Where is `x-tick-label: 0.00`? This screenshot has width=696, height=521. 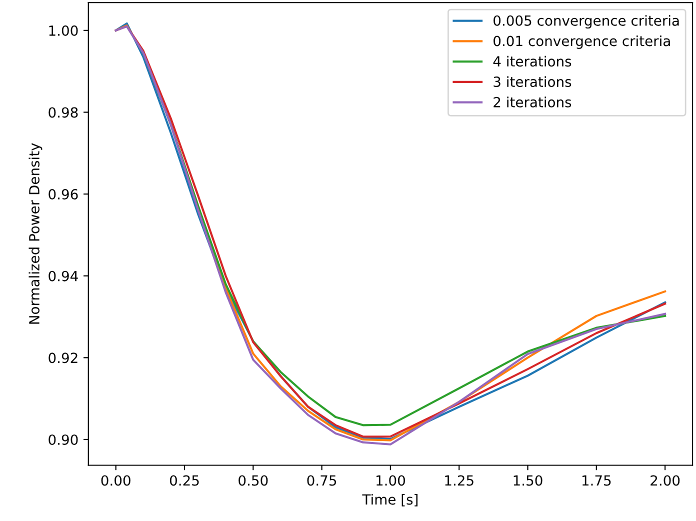 x-tick-label: 0.00 is located at coordinates (115, 480).